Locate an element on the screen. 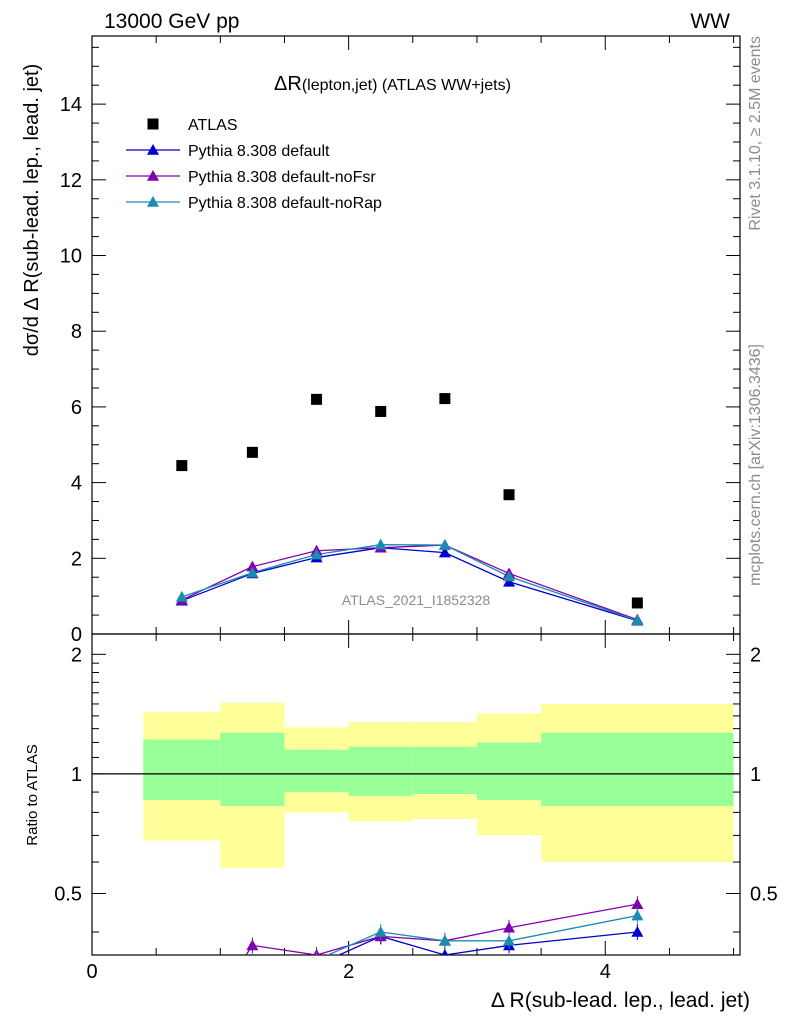  main-title-main: ΔR is located at coordinates (288, 84).